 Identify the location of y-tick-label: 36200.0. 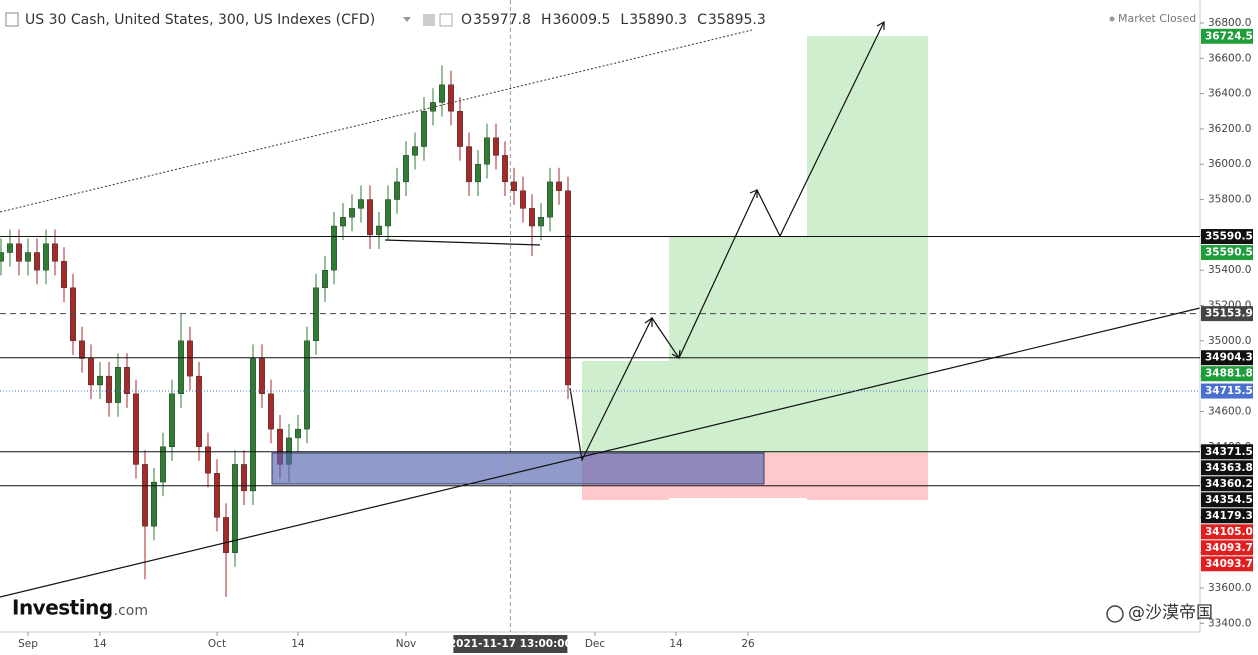
(1229, 129).